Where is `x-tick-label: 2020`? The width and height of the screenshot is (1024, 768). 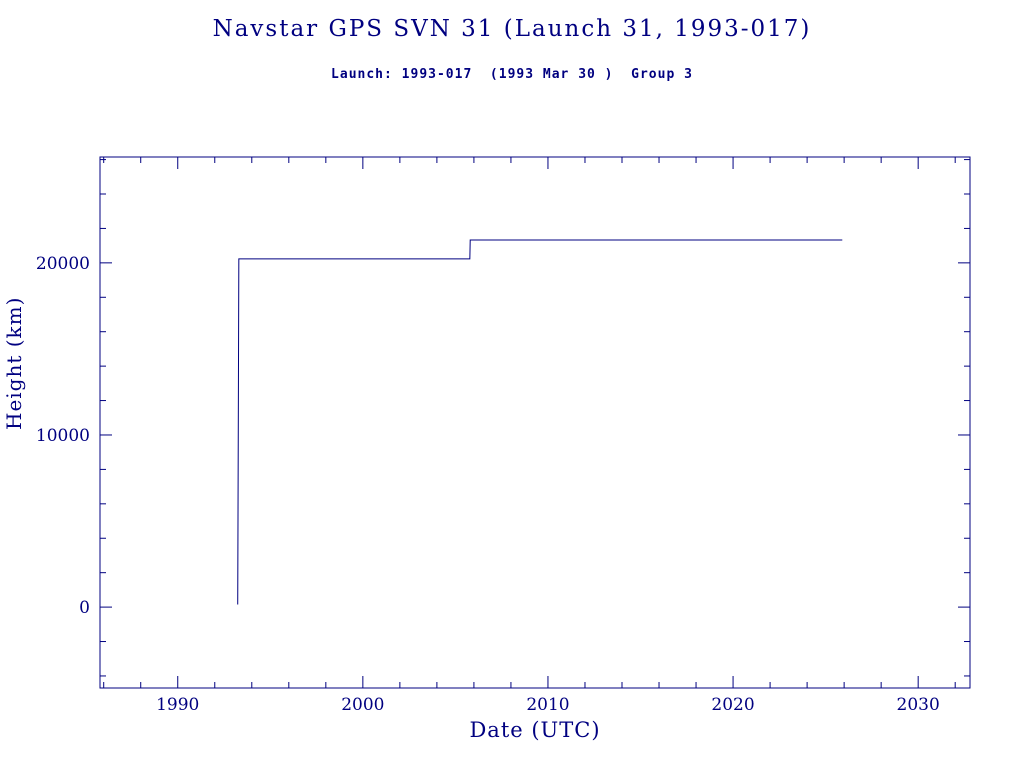
x-tick-label: 2020 is located at coordinates (732, 705).